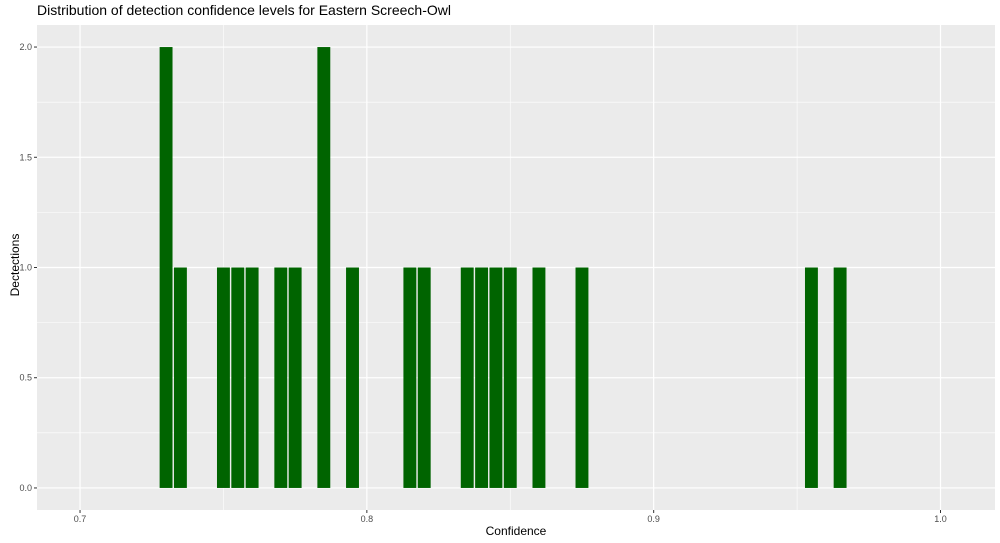 This screenshot has width=1000, height=543. I want to click on y-tick-label: 1.5, so click(25, 157).